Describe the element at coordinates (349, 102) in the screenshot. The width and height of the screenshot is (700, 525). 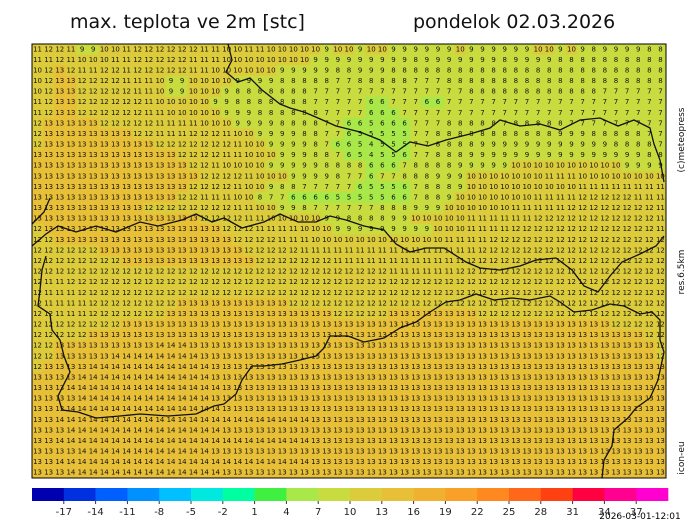
I see `cell-value: 7` at that location.